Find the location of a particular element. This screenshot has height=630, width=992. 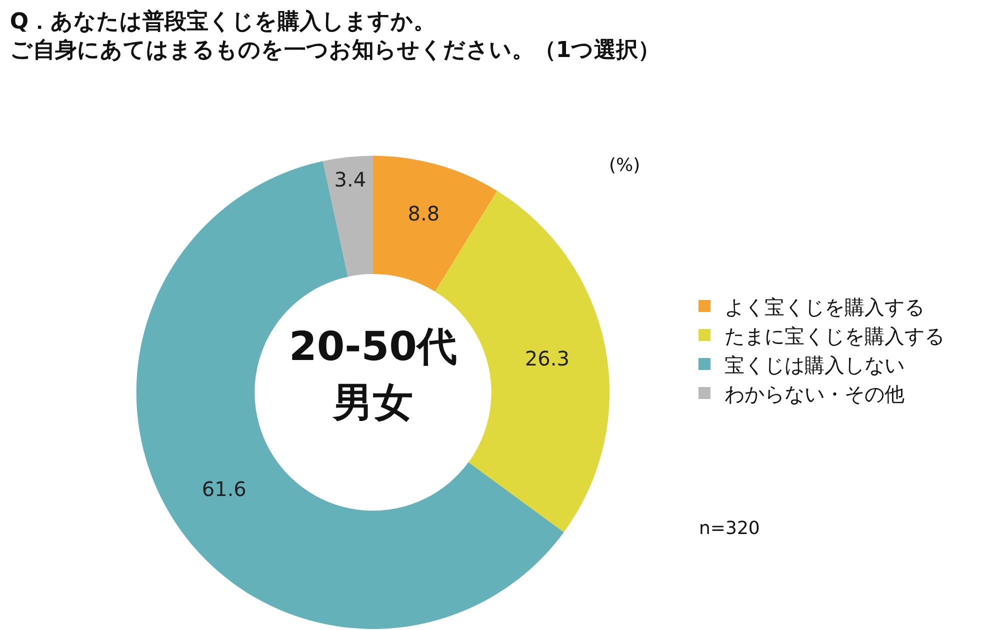

chart-title: Q．あなたは普段宝くじを購入しますか。 is located at coordinates (223, 21).